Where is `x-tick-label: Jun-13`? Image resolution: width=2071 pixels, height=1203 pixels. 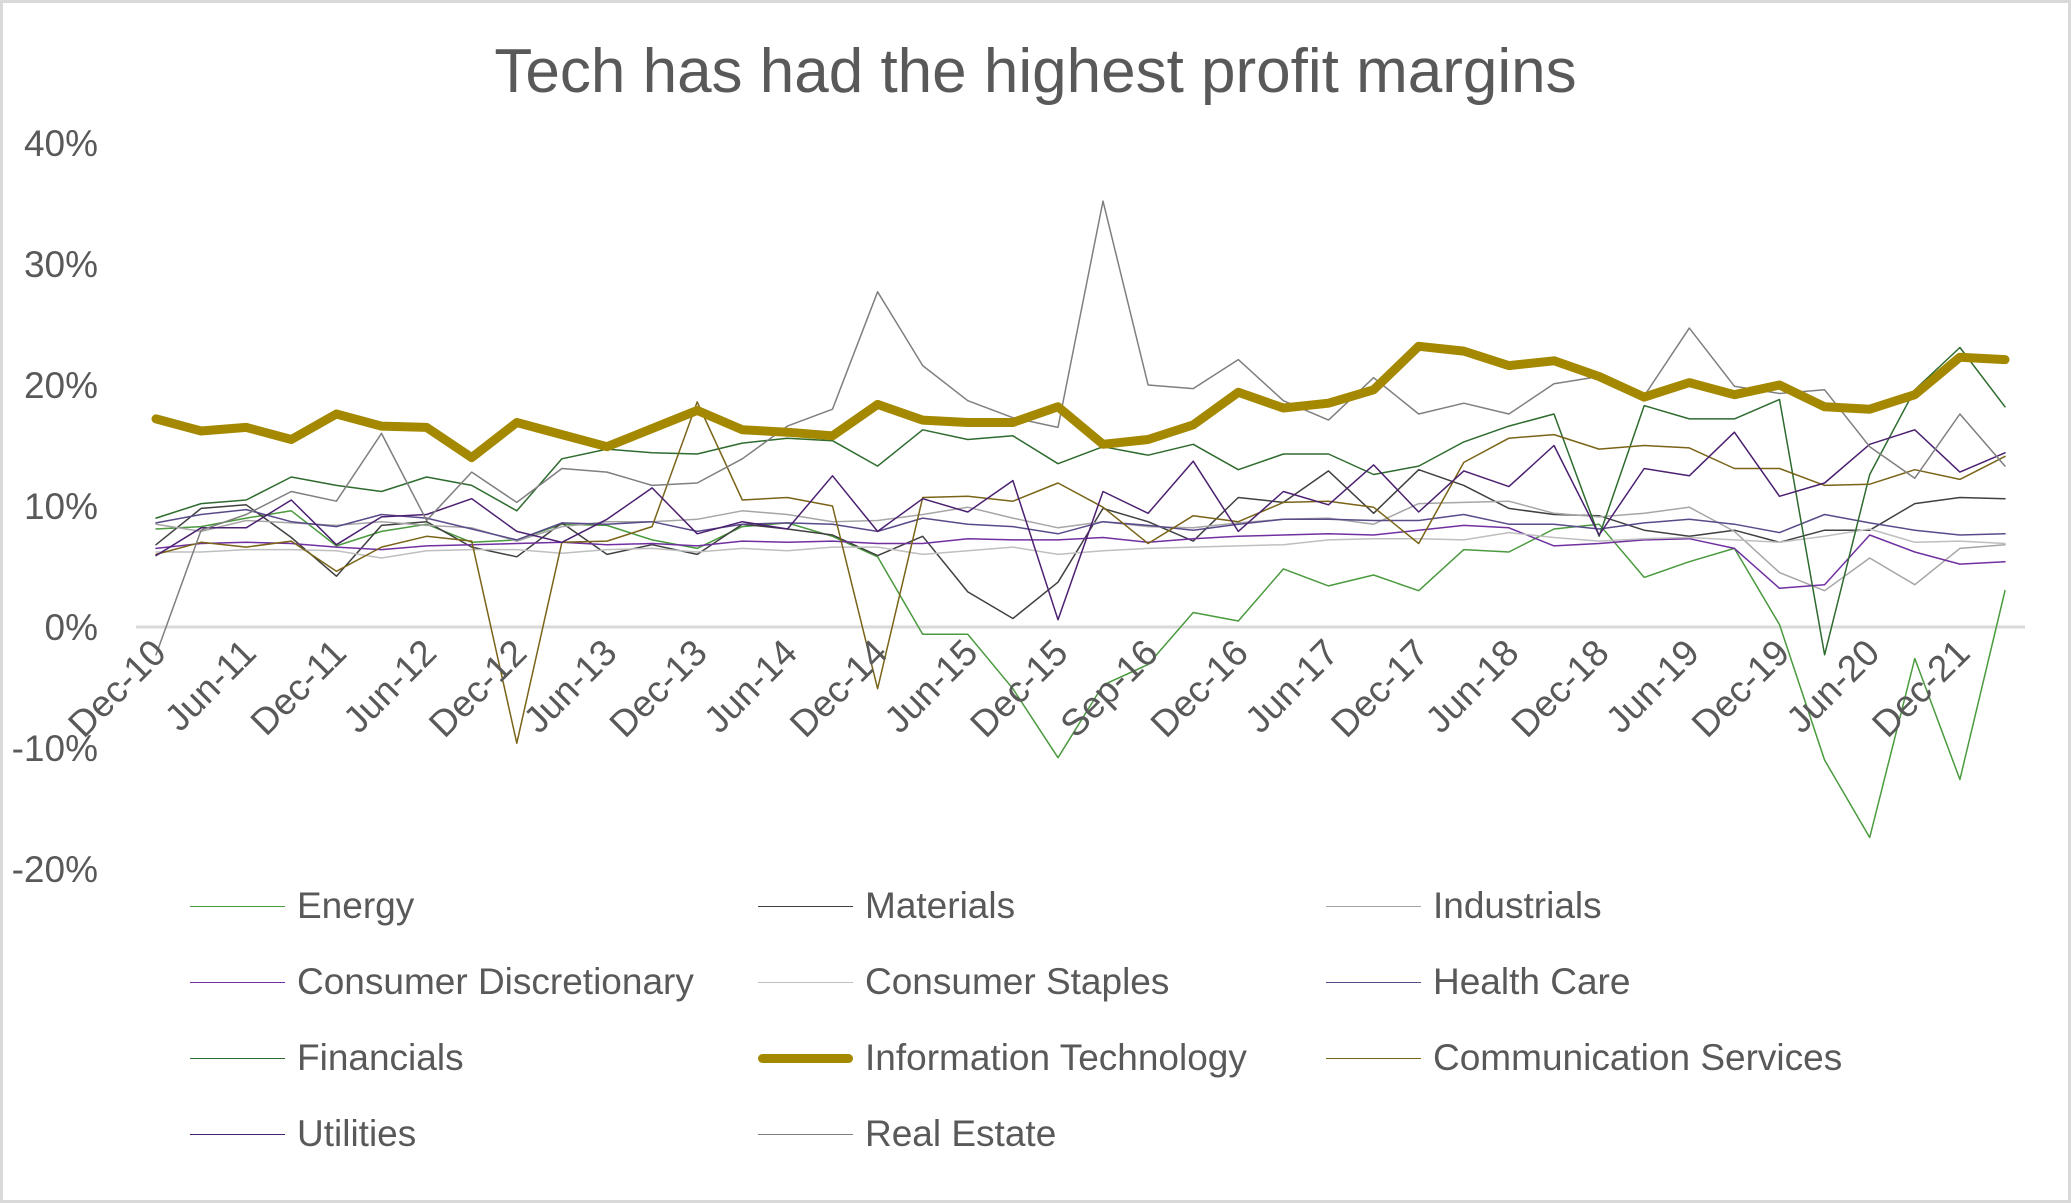
x-tick-label: Jun-13 is located at coordinates (570, 686).